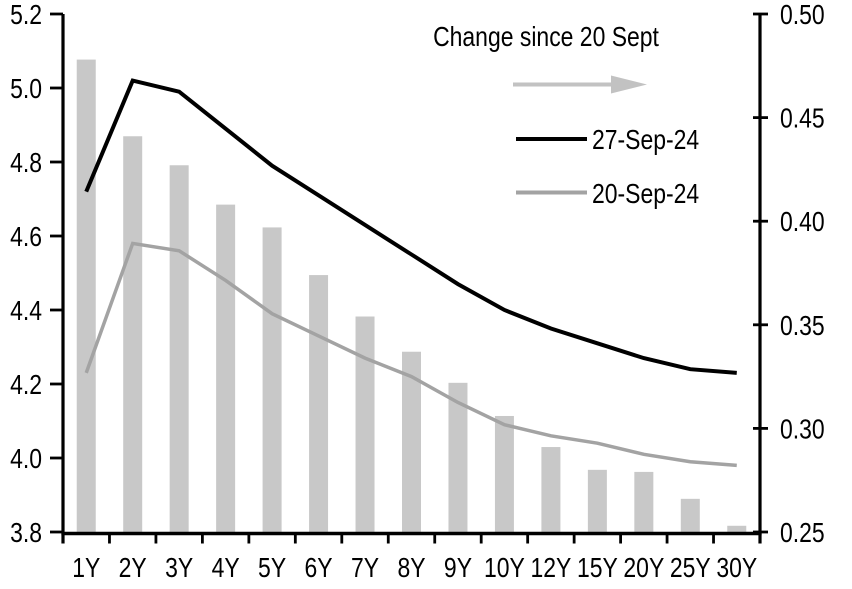  Describe the element at coordinates (802, 429) in the screenshot. I see `y-axis-right-label: 0.30` at that location.